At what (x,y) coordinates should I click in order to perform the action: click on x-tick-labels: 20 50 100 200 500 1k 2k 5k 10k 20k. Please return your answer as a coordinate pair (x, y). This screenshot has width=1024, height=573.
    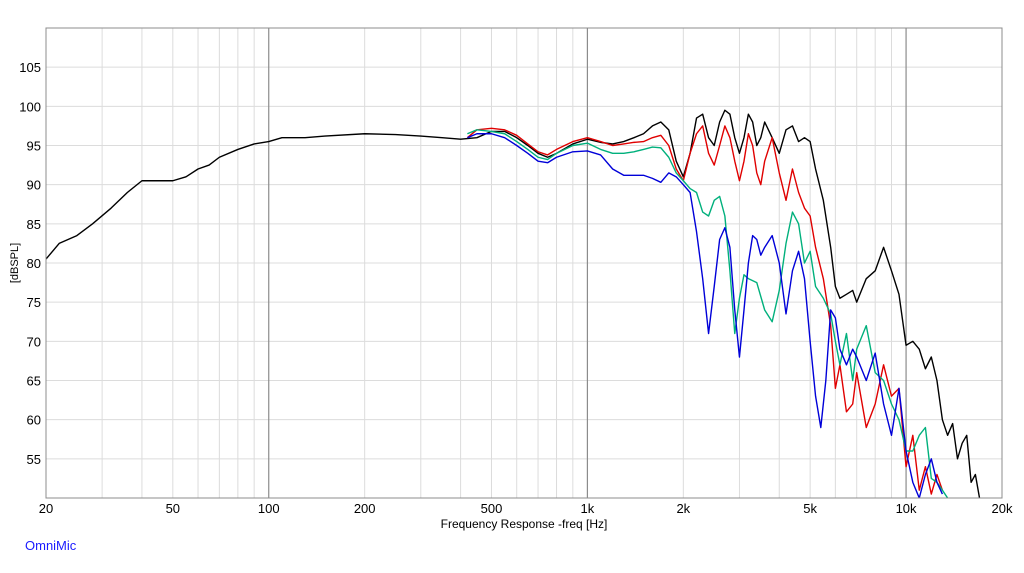
    Looking at the image, I should click on (526, 508).